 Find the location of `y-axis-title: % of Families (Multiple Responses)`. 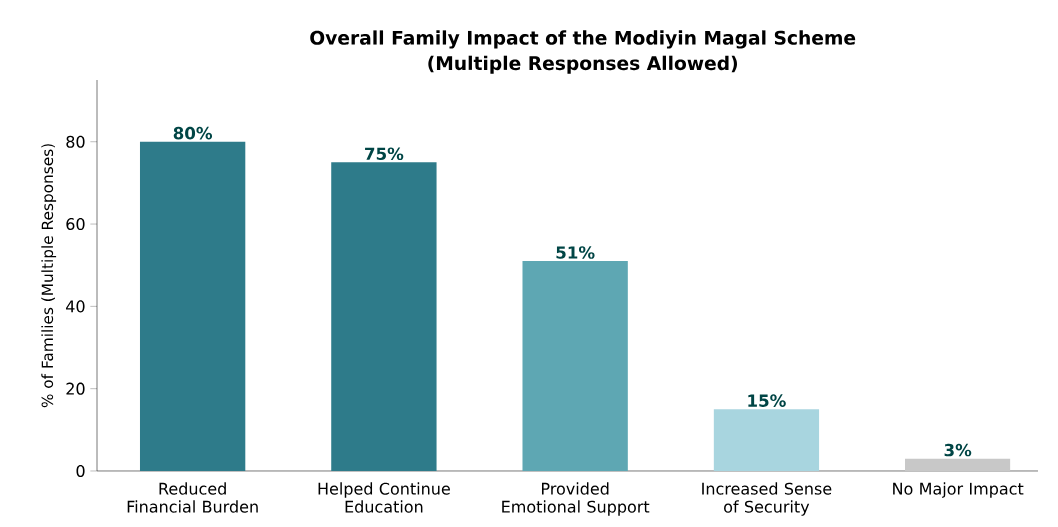

y-axis-title: % of Families (Multiple Responses) is located at coordinates (49, 276).